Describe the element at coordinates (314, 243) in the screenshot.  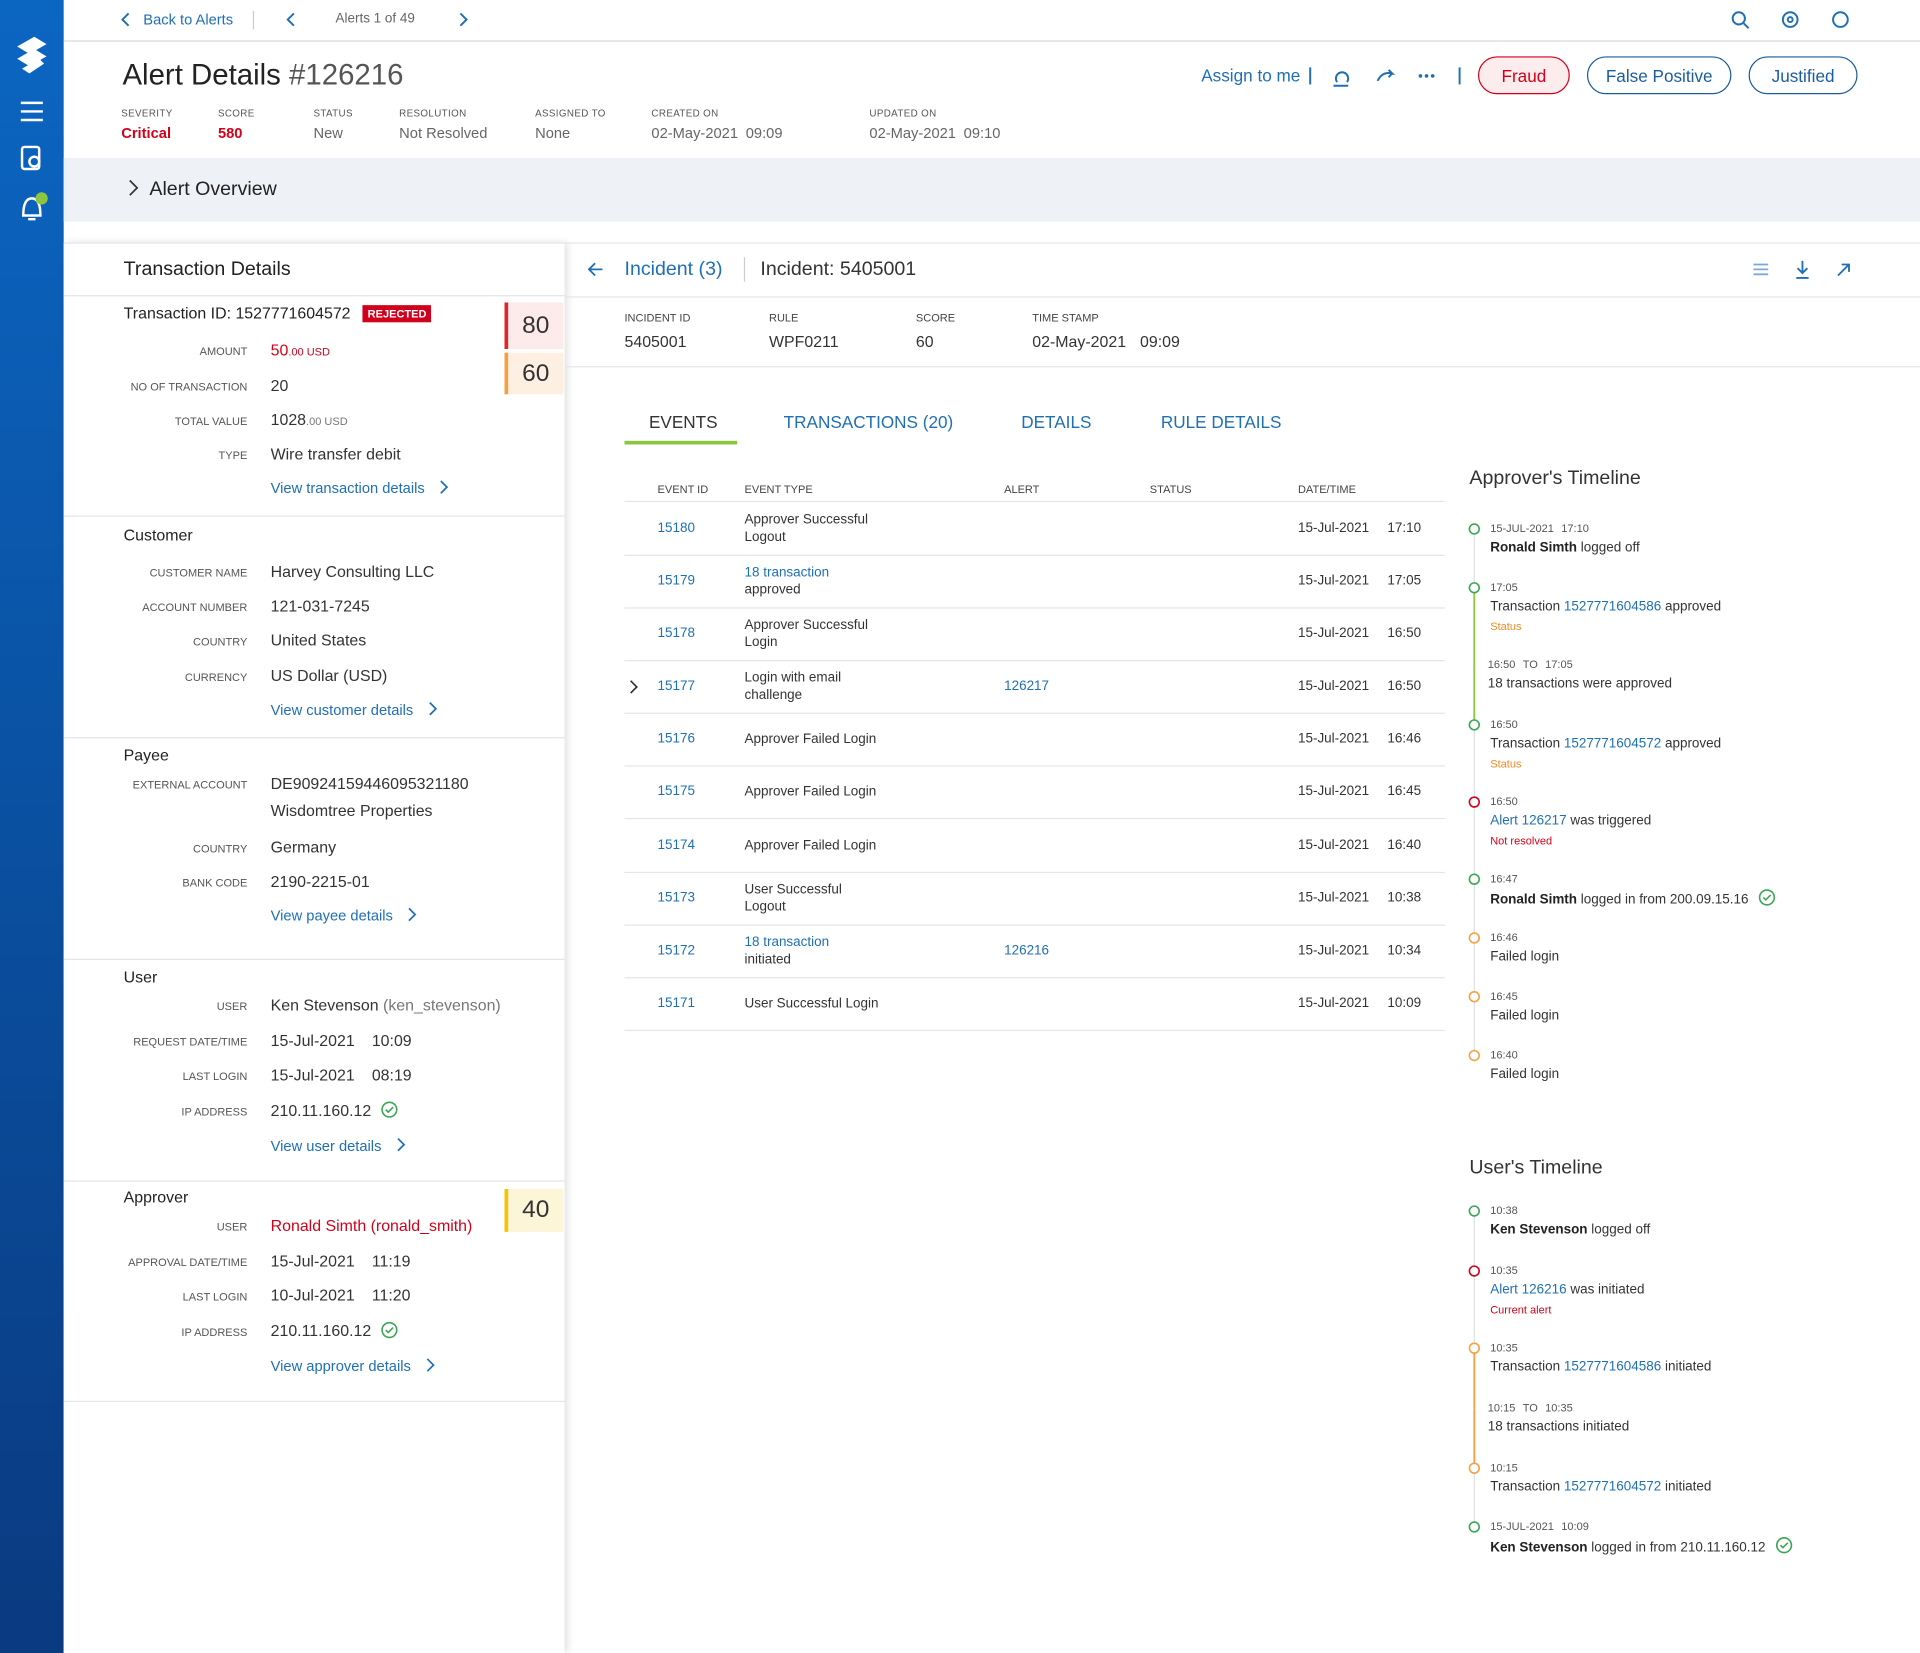
I see `left-top-divider` at that location.